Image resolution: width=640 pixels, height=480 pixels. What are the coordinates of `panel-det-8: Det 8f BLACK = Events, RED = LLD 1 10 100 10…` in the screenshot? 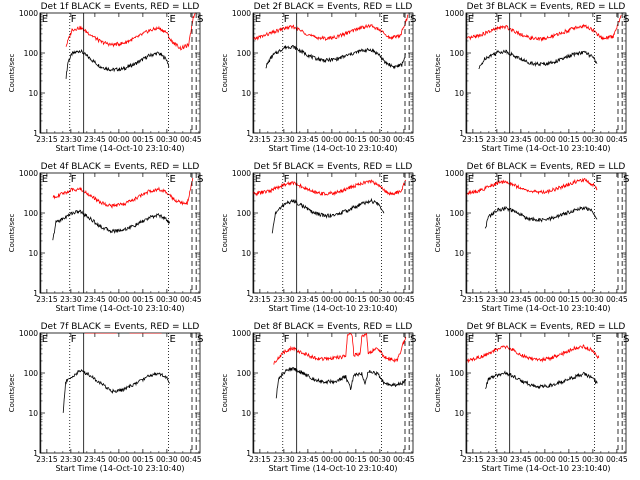 It's located at (319, 397).